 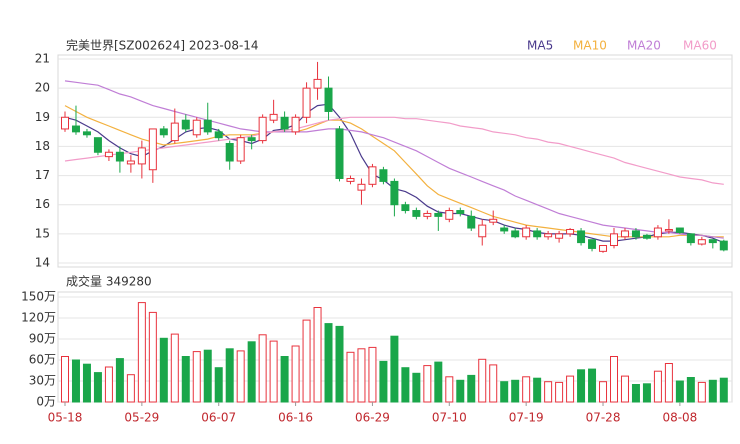 What do you see at coordinates (42, 263) in the screenshot?
I see `y-tick-label: 14` at bounding box center [42, 263].